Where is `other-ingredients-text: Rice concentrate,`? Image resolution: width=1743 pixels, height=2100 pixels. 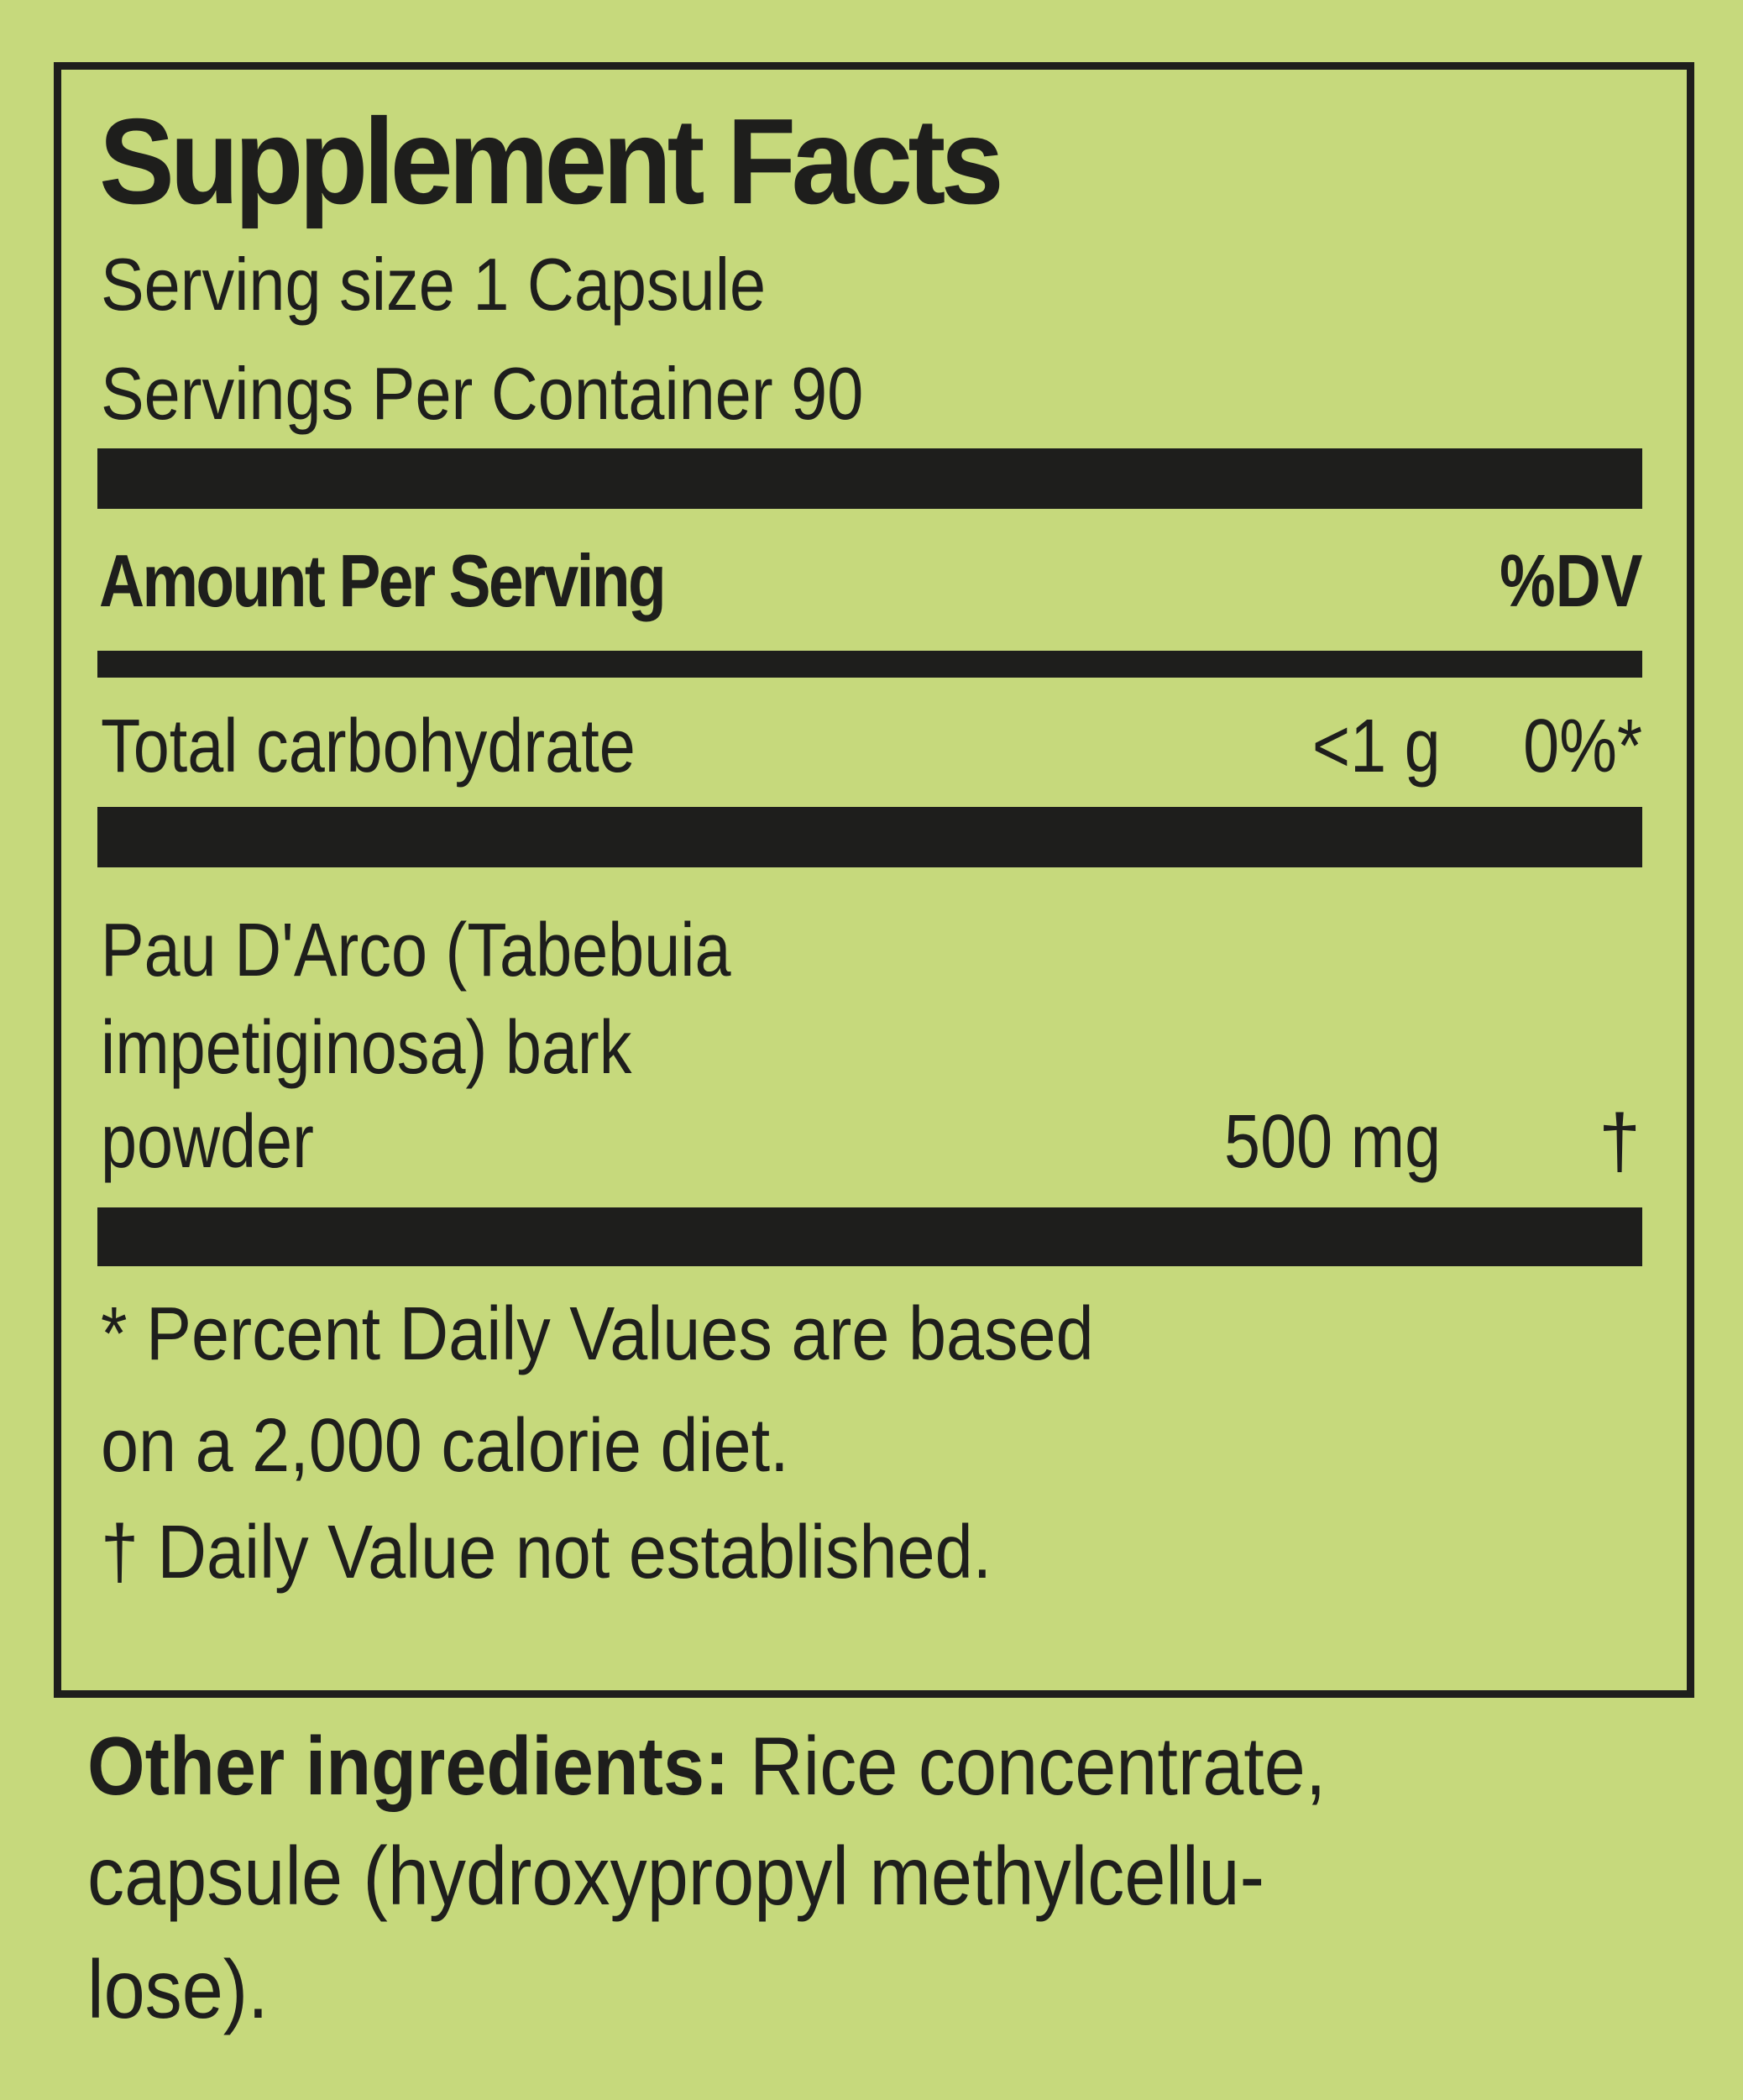
other-ingredients-text: Rice concentrate, is located at coordinates (1028, 1766).